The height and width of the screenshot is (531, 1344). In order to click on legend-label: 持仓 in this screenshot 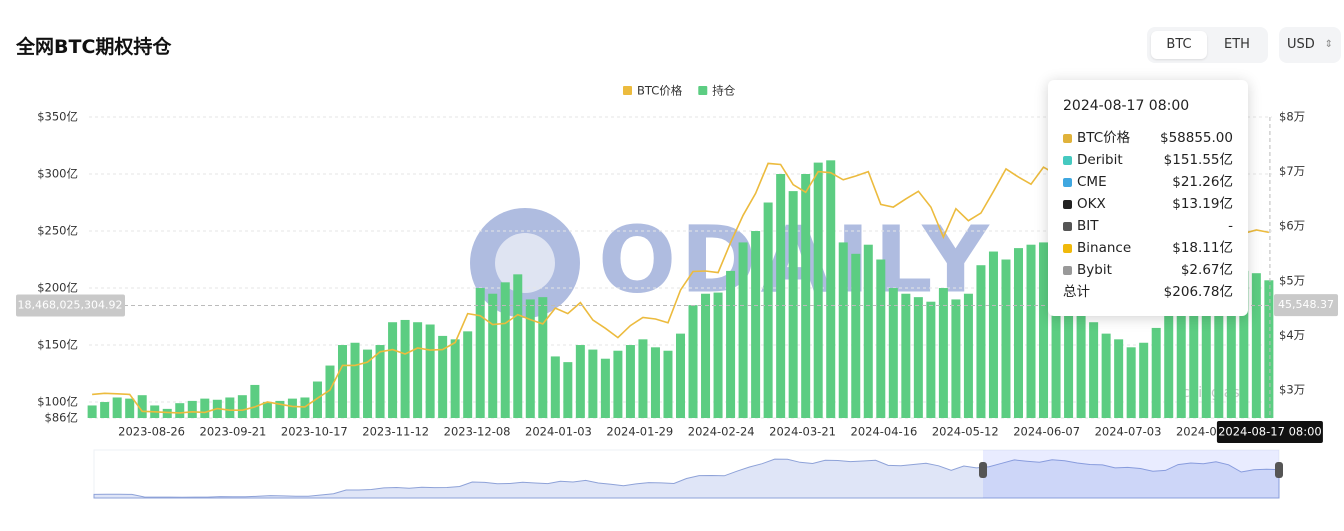, I will do `click(723, 91)`.